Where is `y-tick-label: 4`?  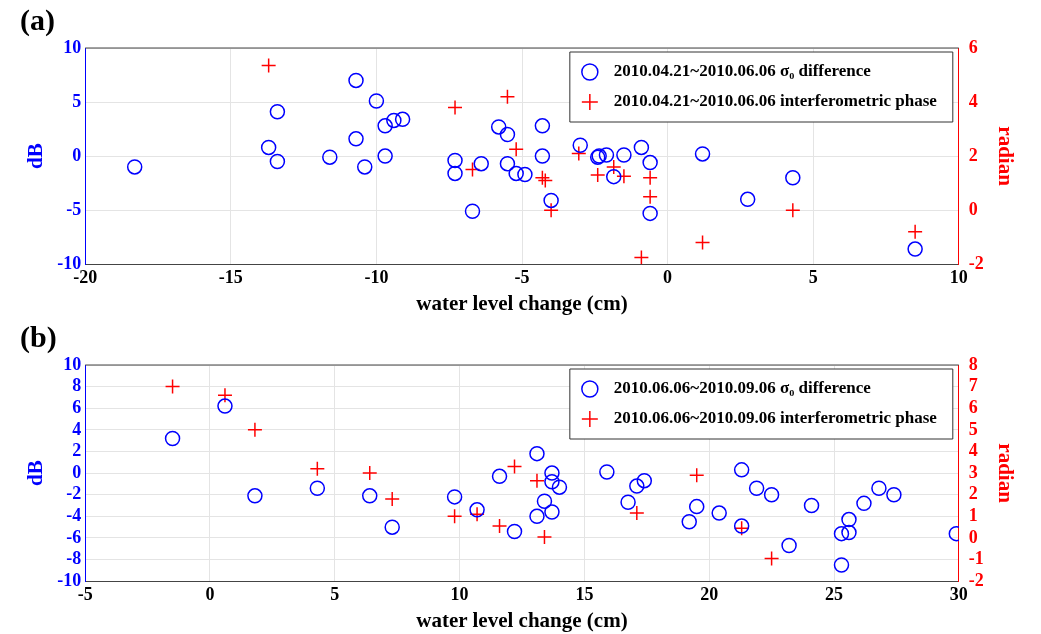 y-tick-label: 4 is located at coordinates (77, 428).